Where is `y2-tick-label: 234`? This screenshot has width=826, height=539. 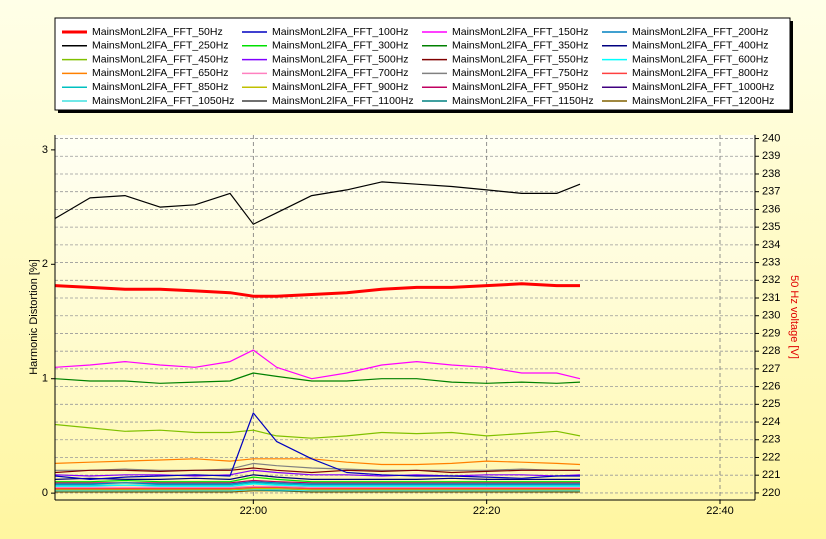
y2-tick-label: 234 is located at coordinates (771, 245).